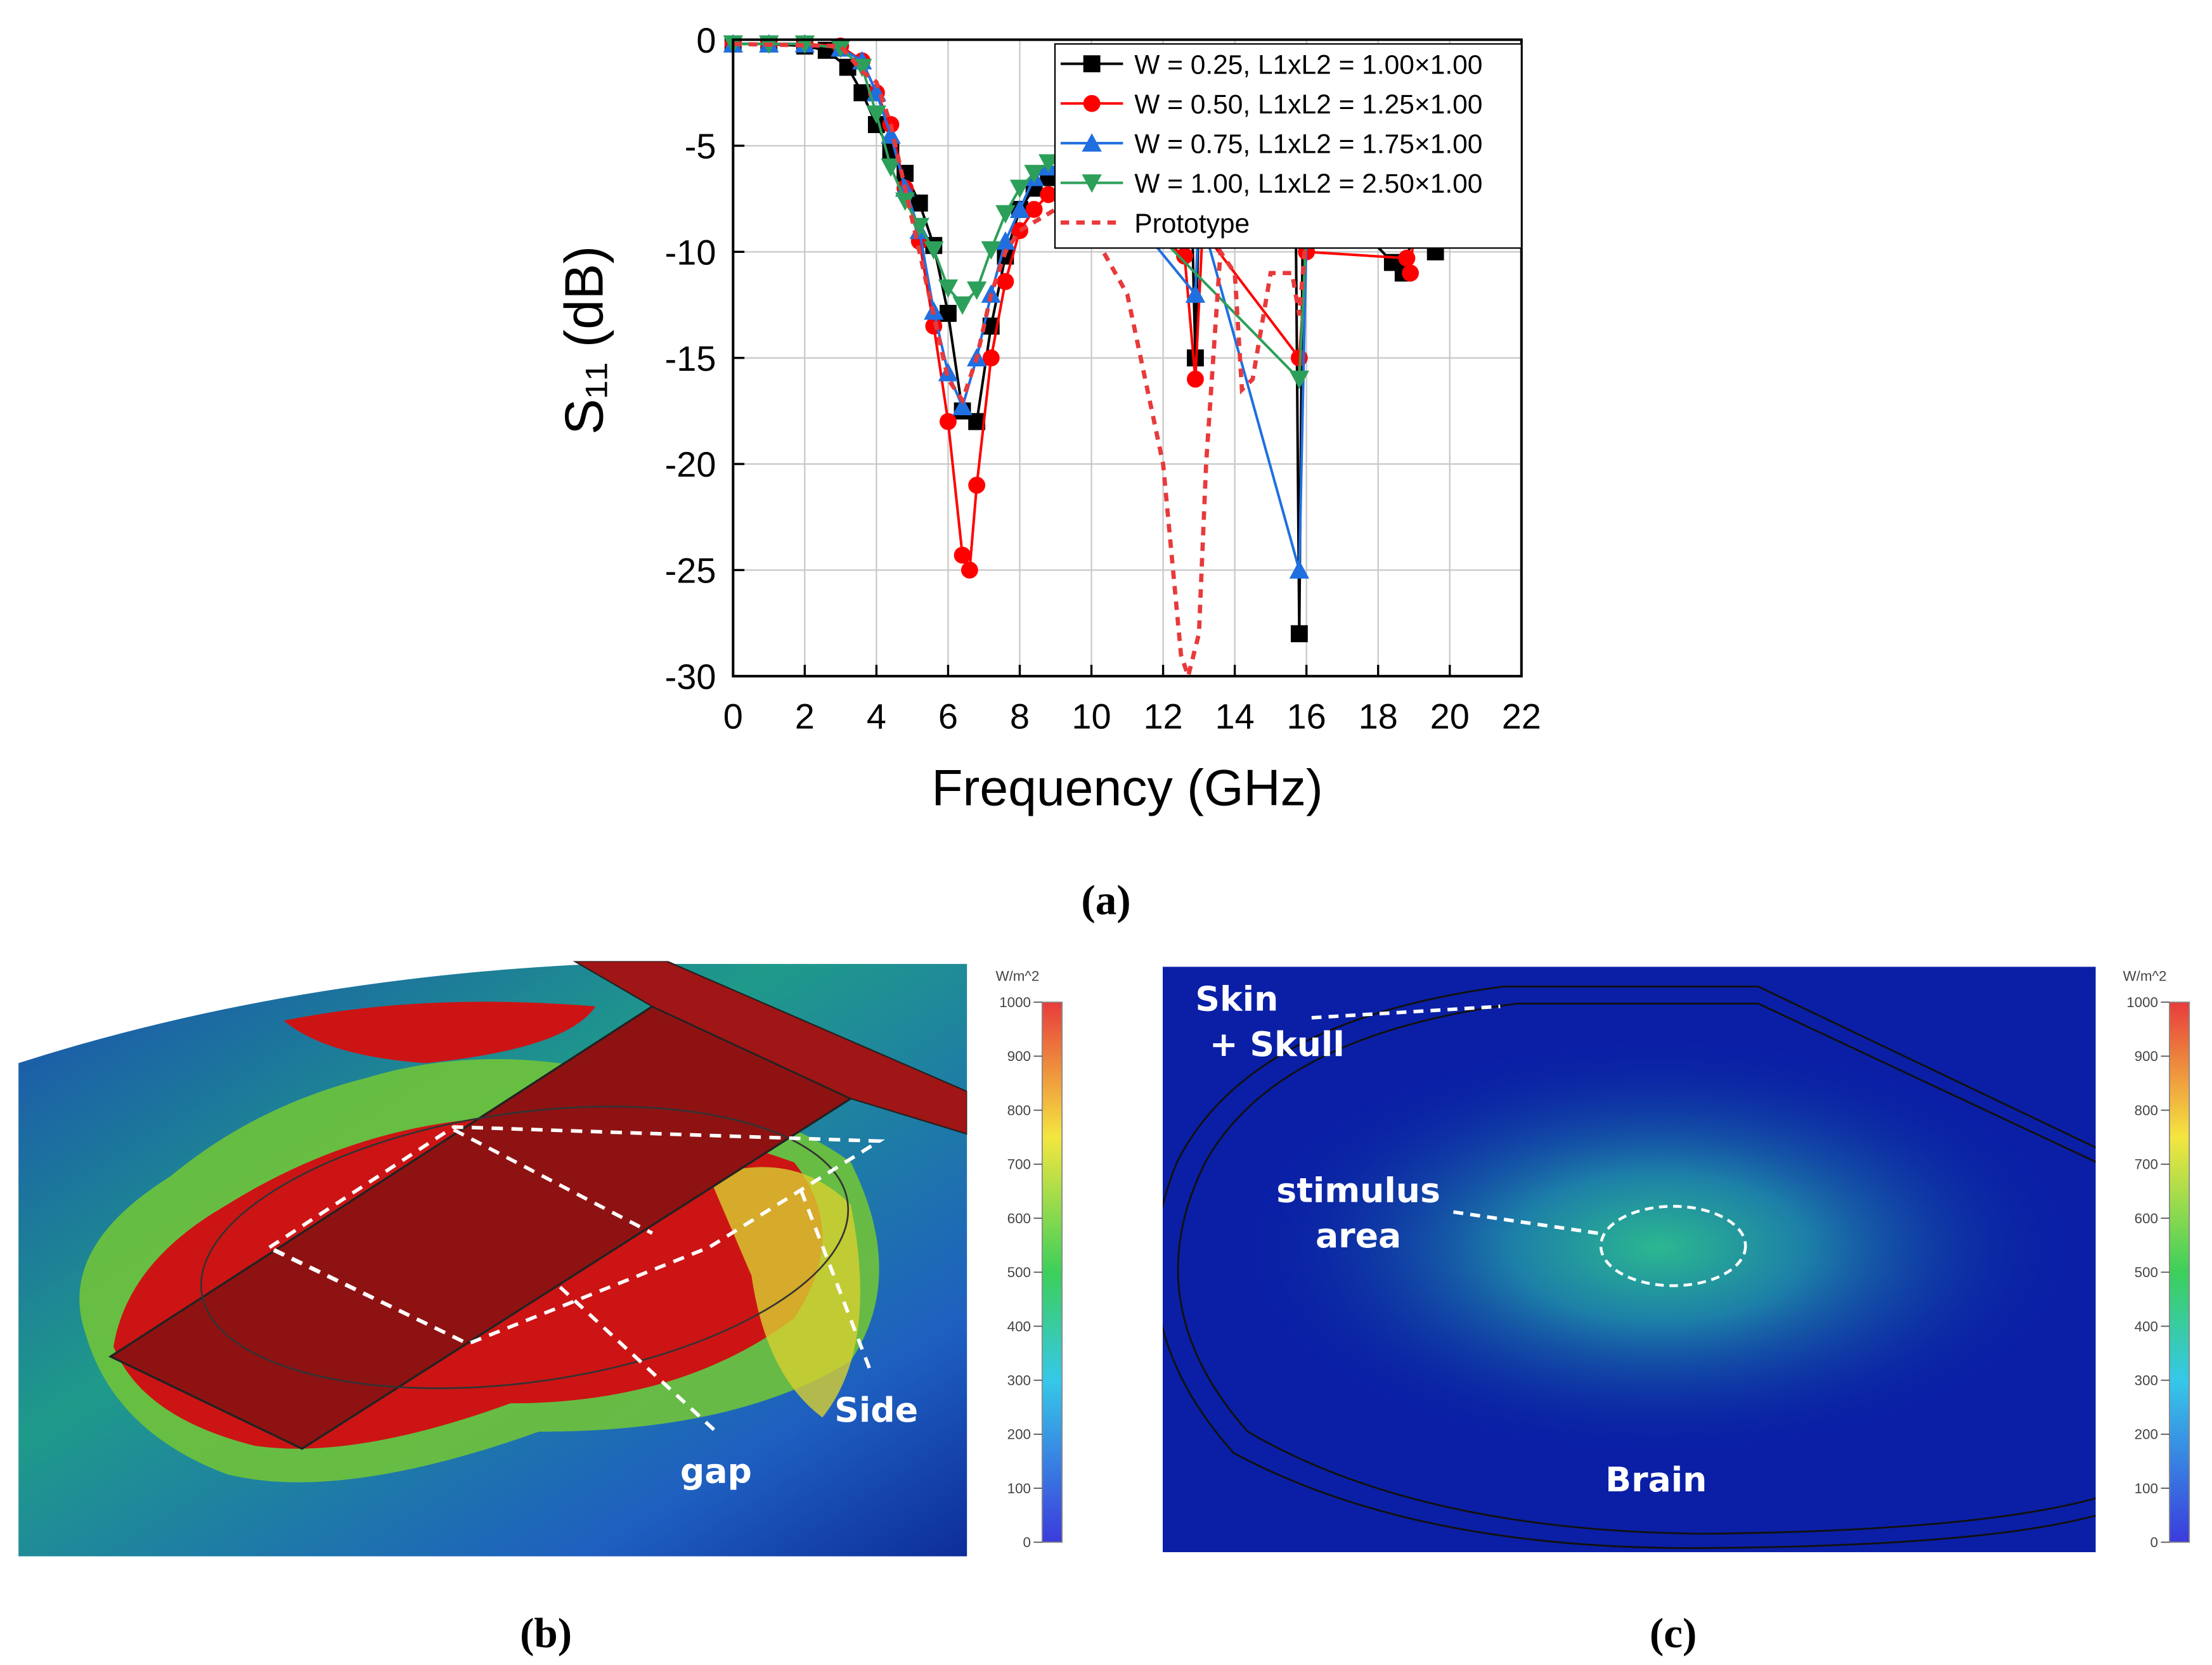  I want to click on y-tick-label: -10, so click(690, 252).